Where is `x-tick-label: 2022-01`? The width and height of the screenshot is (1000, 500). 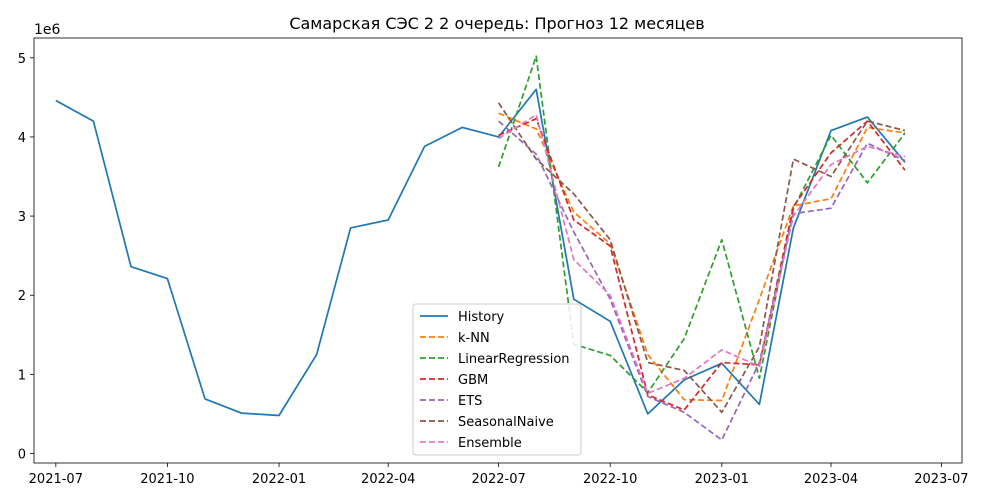 x-tick-label: 2022-01 is located at coordinates (279, 479).